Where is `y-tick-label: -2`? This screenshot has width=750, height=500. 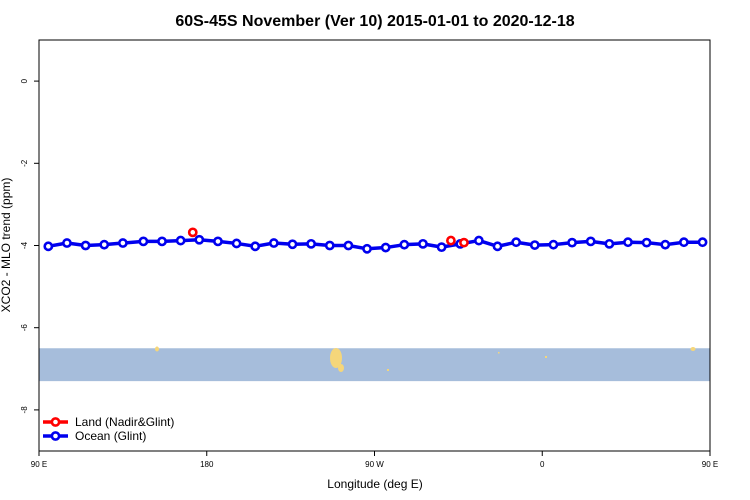 y-tick-label: -2 is located at coordinates (24, 163).